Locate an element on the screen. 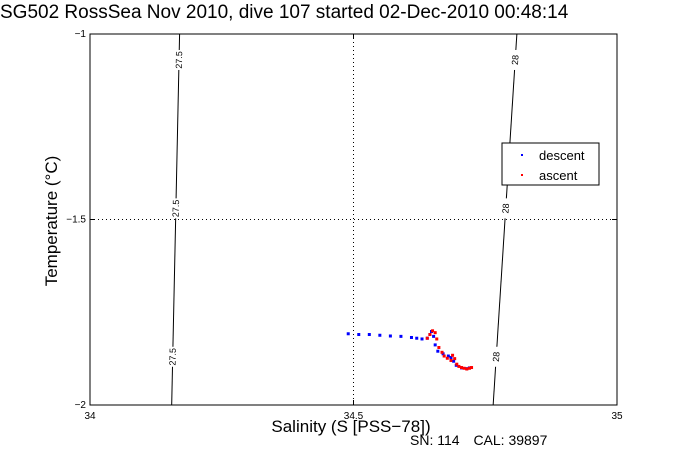  y-axis-label: Temperature (°C) is located at coordinates (51, 221).